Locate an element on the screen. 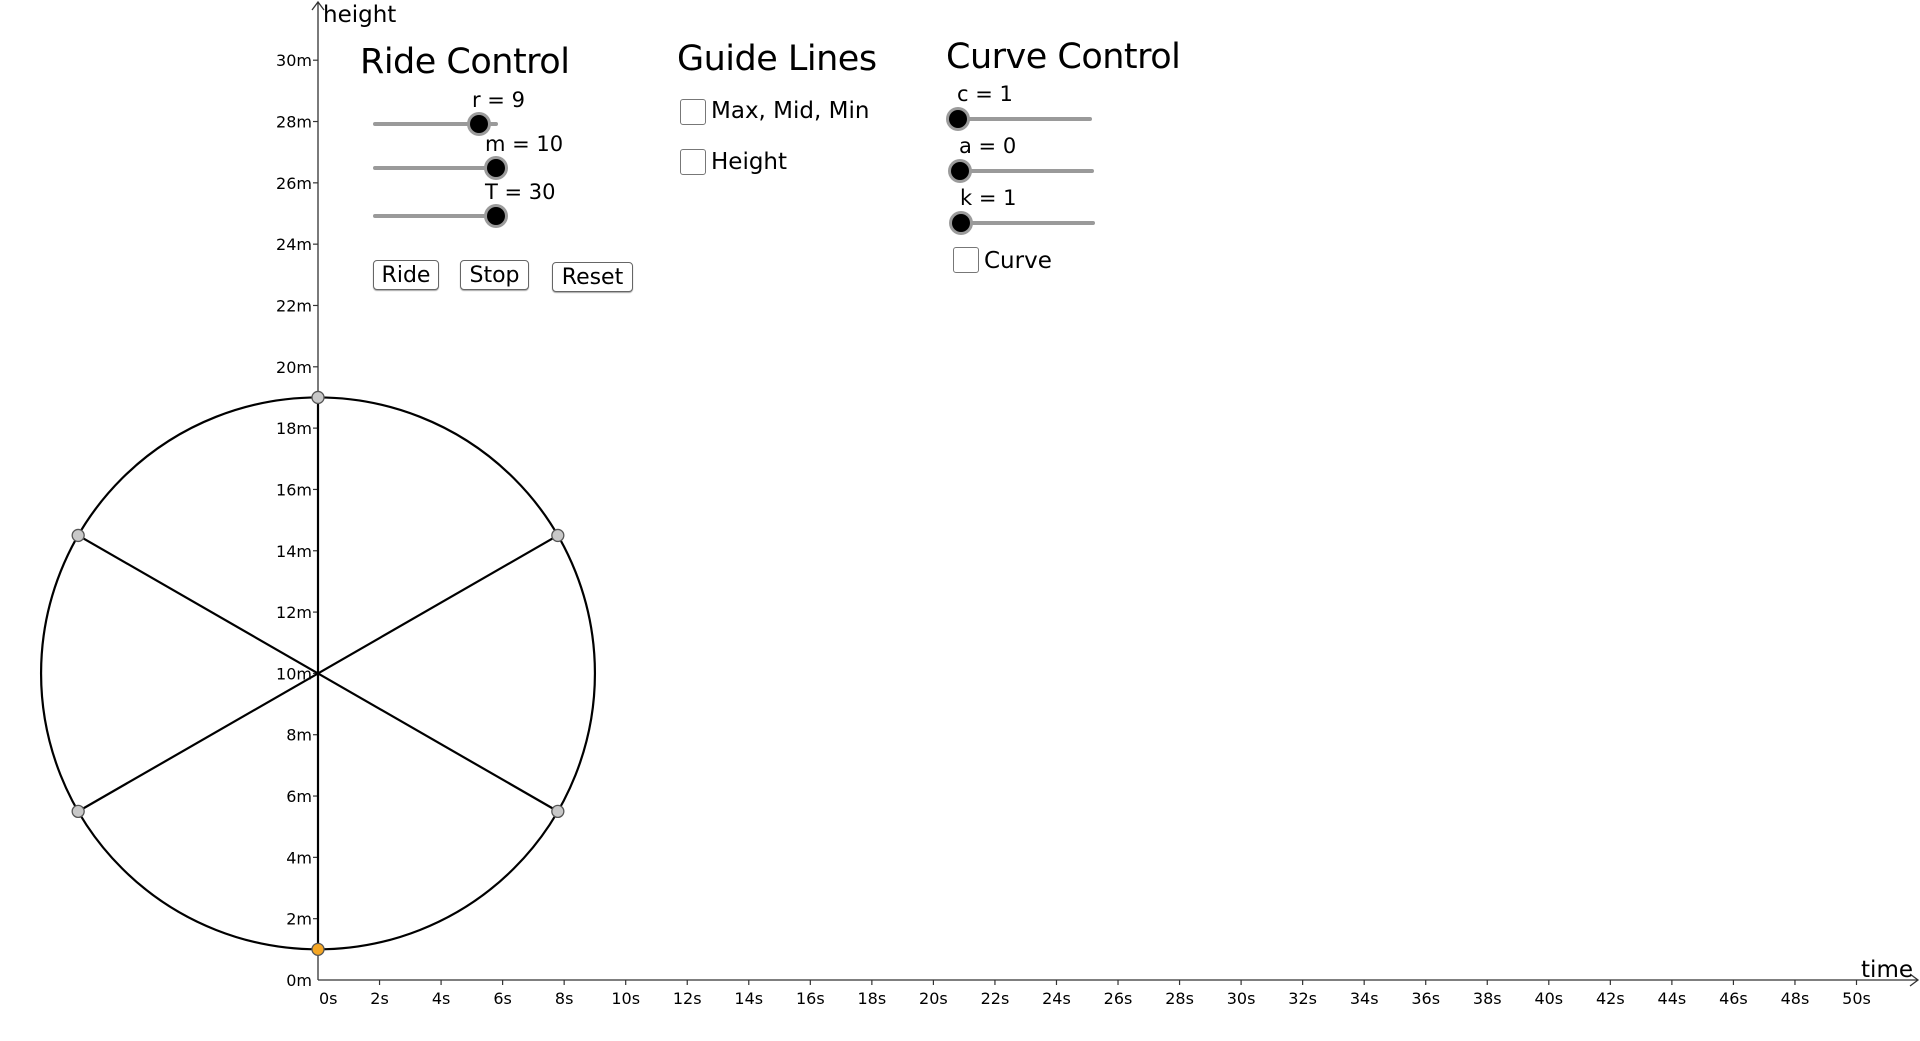 This screenshot has height=1041, width=1920. x-tick-label: 22s is located at coordinates (995, 998).